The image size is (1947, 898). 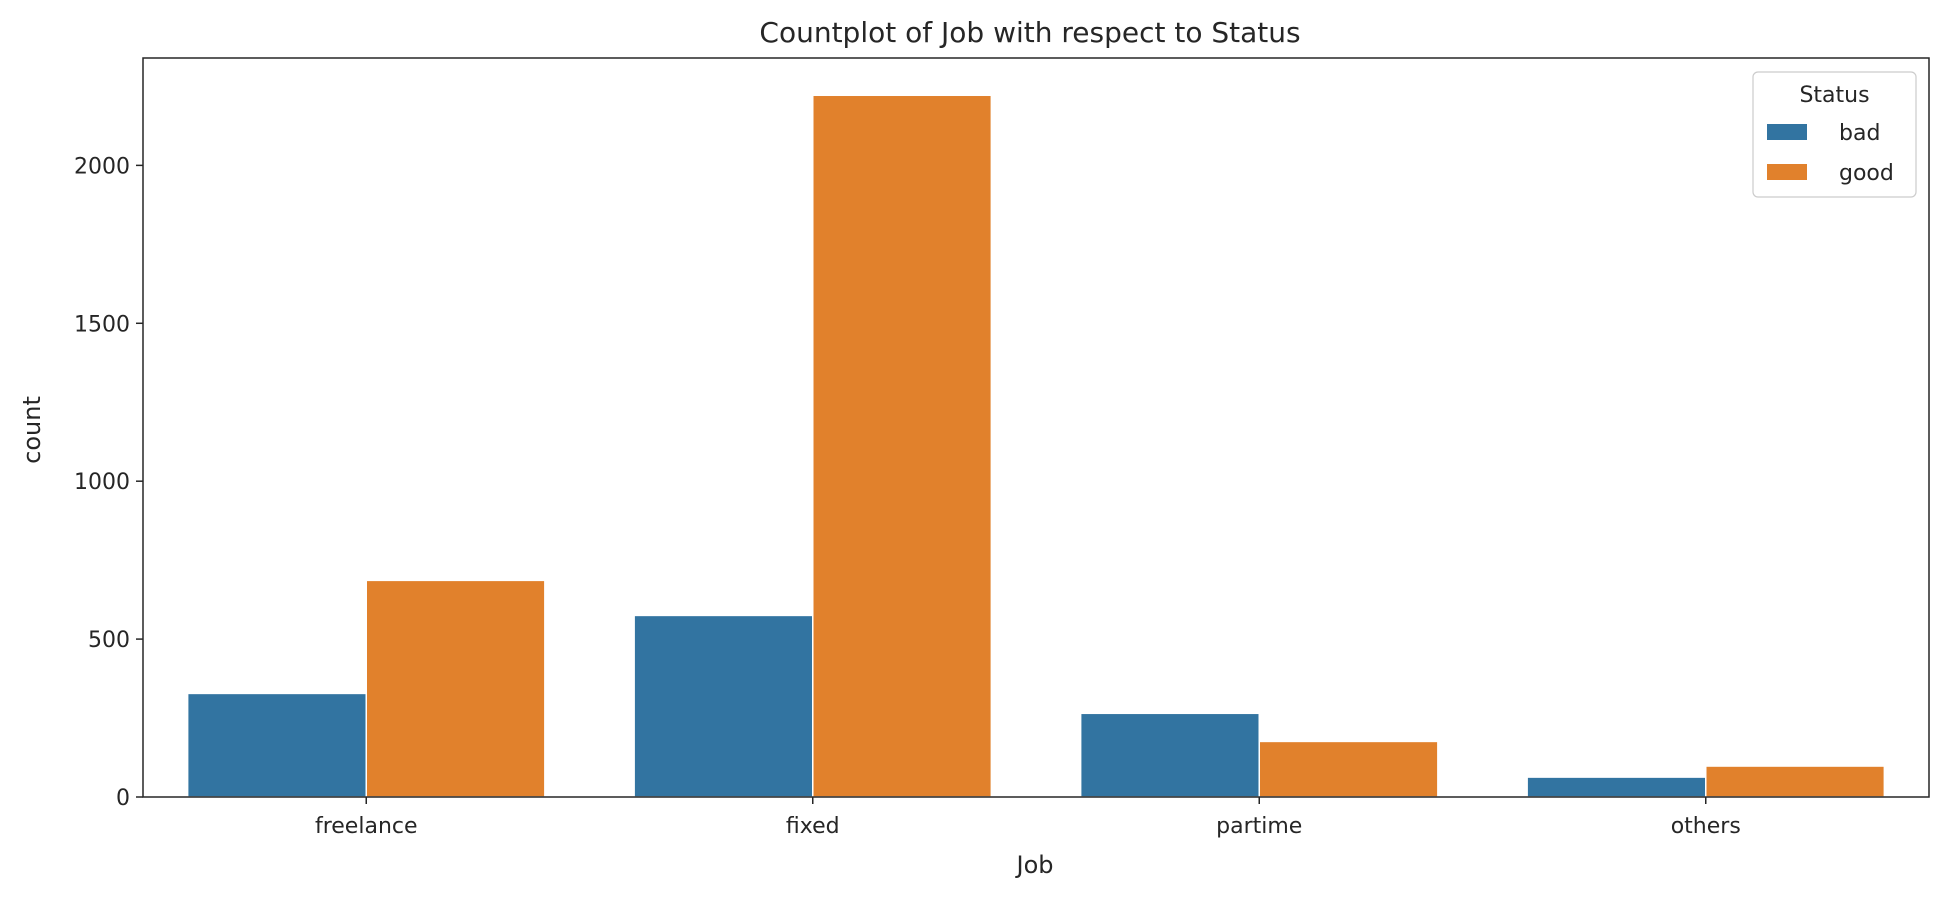 What do you see at coordinates (1616, 787) in the screenshot?
I see `bar-bad-others` at bounding box center [1616, 787].